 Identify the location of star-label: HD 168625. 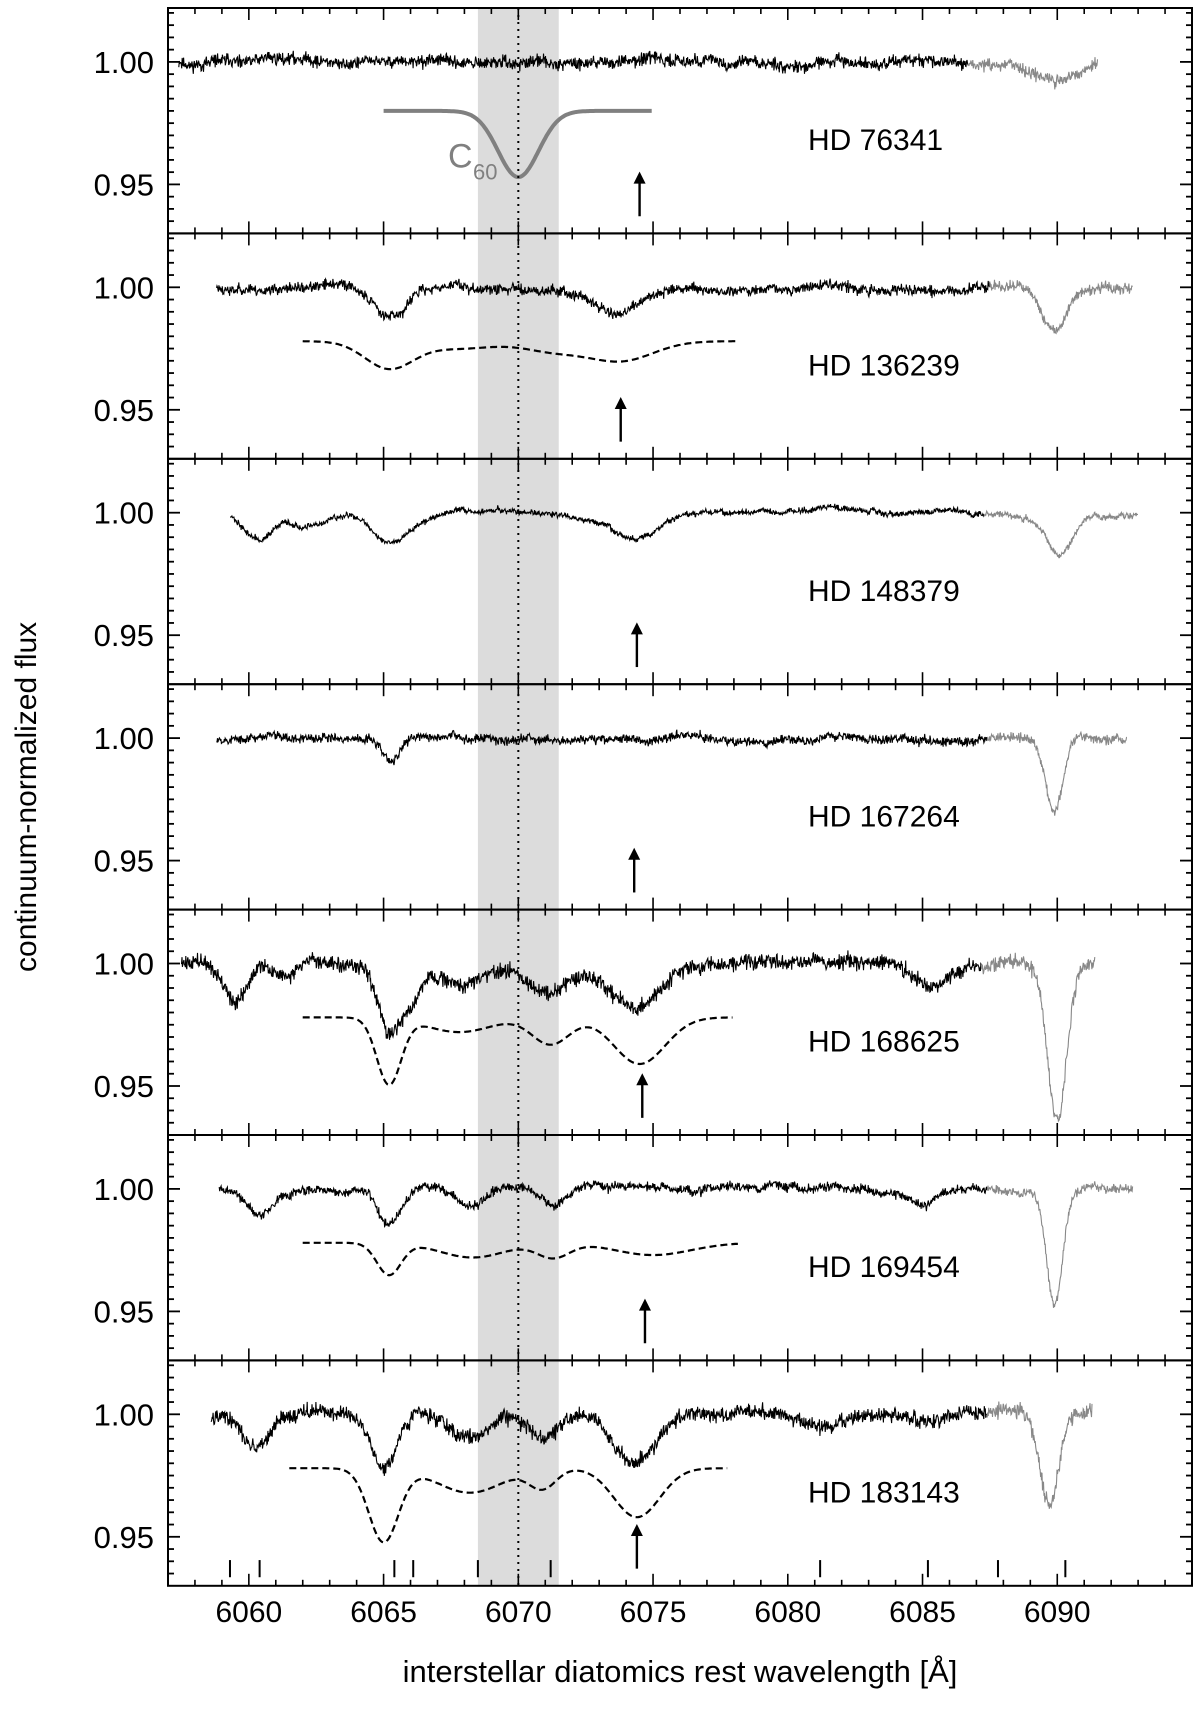
(884, 1042).